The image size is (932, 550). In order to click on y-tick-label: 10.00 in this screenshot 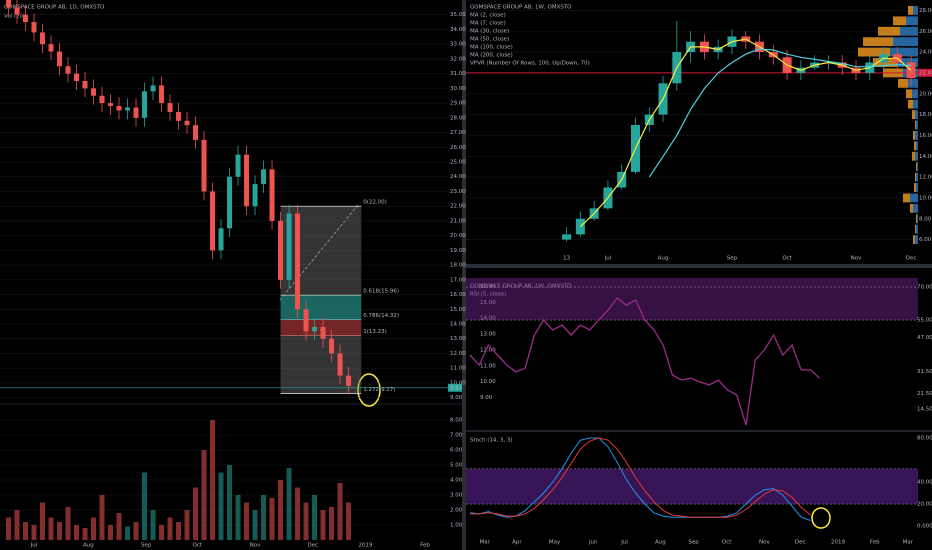, I will do `click(488, 382)`.